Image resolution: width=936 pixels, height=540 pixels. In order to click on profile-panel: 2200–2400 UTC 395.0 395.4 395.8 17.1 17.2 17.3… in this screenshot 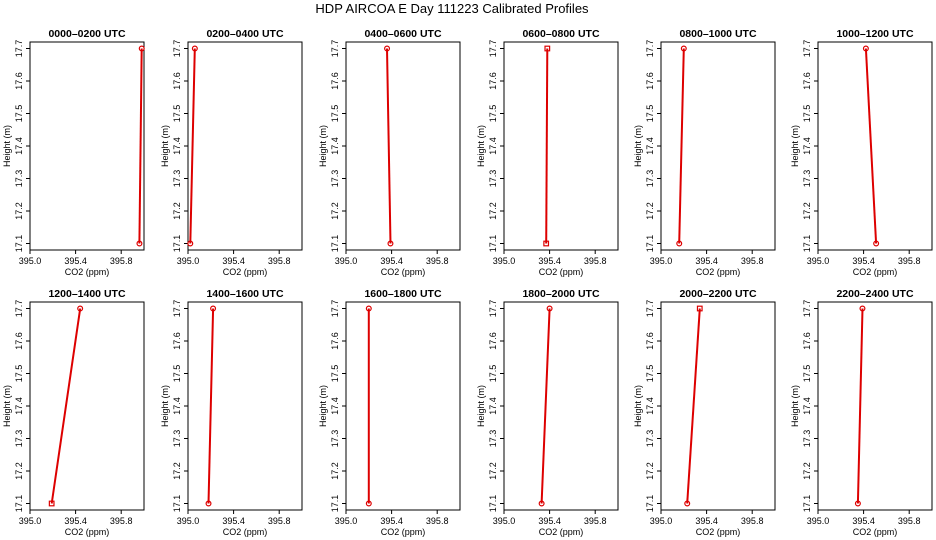, I will do `click(861, 412)`.